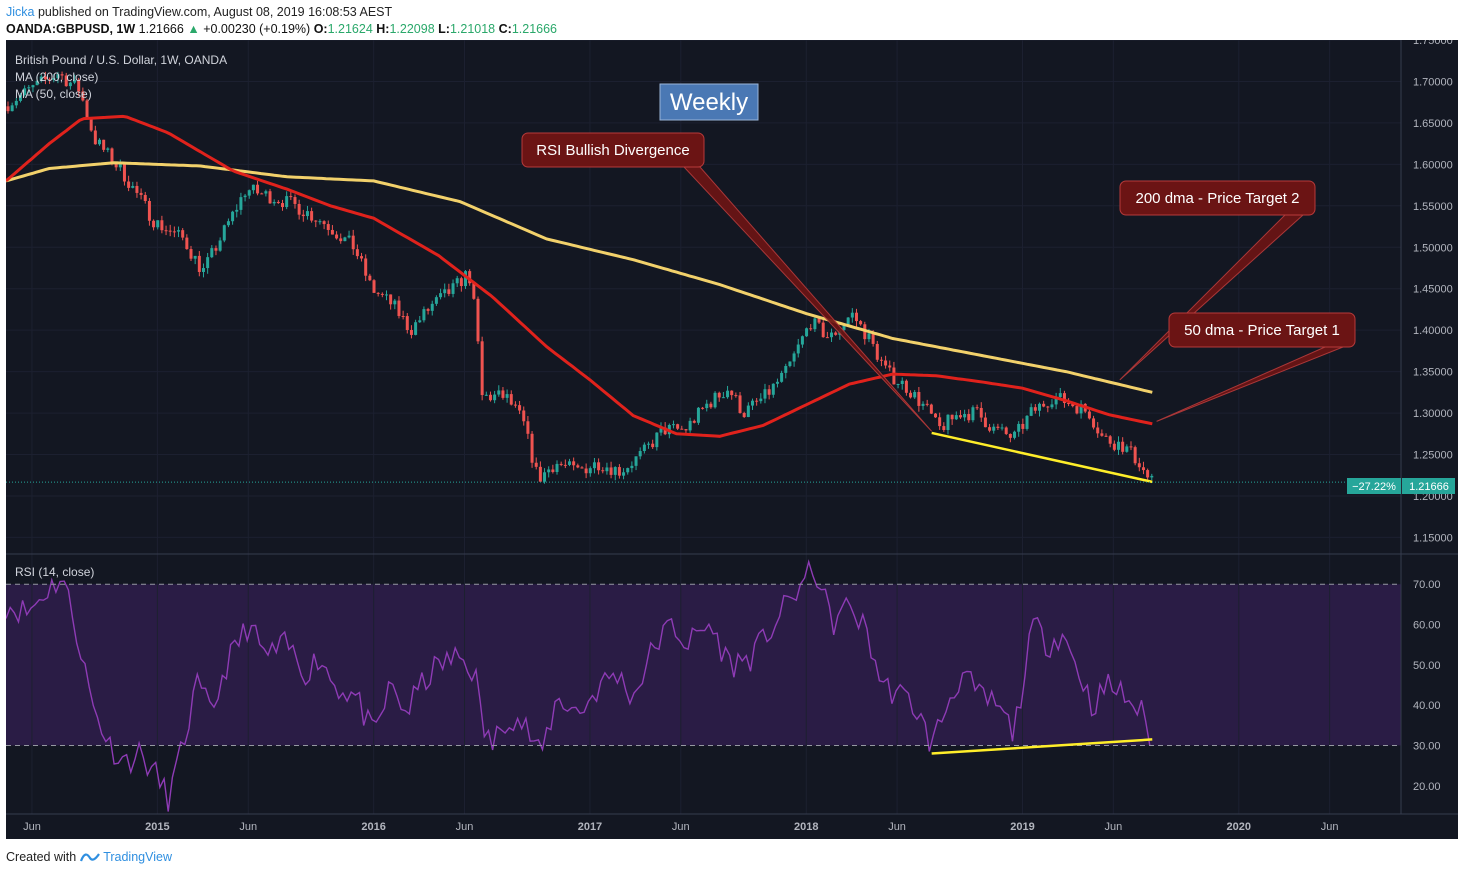 The width and height of the screenshot is (1464, 875). I want to click on close-value: 1.21666, so click(534, 29).